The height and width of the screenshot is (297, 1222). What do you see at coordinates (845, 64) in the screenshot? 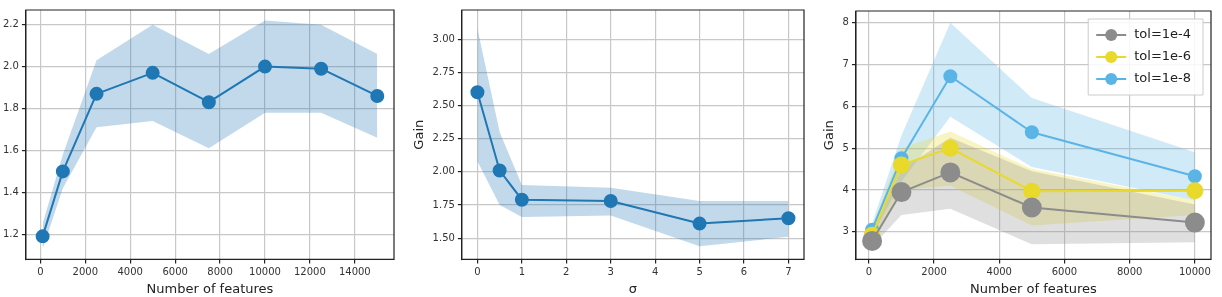
I see `y-tick-label: 7` at bounding box center [845, 64].